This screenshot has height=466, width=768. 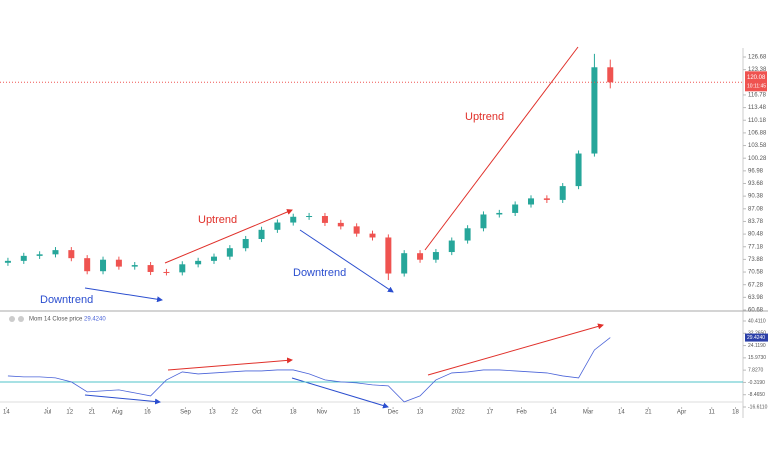 What do you see at coordinates (757, 58) in the screenshot?
I see `y-tick-label: 126.68` at bounding box center [757, 58].